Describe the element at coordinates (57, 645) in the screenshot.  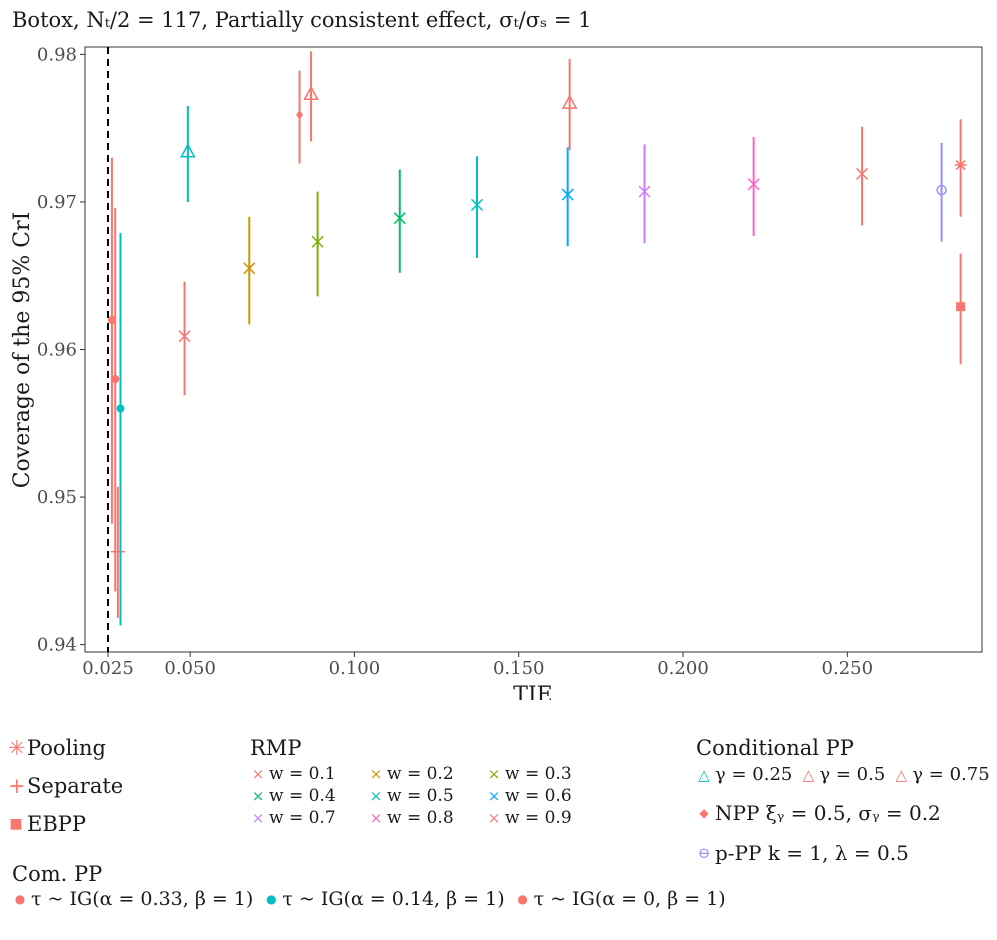
I see `y-tick-label: 0.94` at that location.